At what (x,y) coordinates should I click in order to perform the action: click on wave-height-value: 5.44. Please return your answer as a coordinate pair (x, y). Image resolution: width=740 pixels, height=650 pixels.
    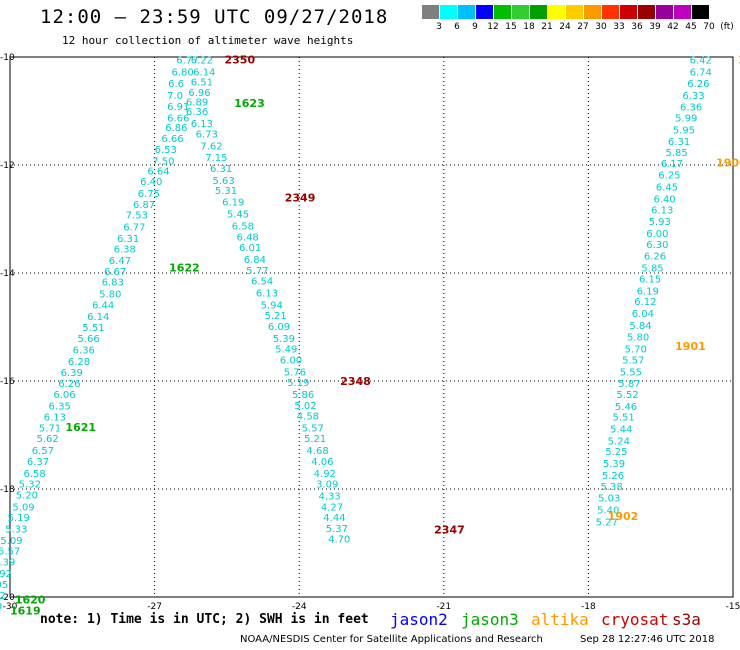
    Looking at the image, I should click on (621, 430).